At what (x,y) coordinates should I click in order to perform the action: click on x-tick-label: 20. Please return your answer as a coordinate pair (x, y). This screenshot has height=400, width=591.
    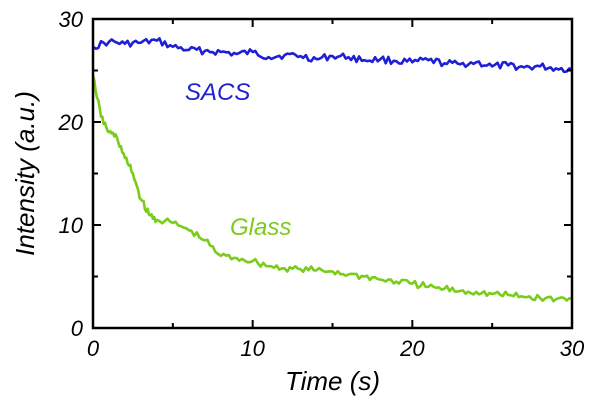
    Looking at the image, I should click on (412, 348).